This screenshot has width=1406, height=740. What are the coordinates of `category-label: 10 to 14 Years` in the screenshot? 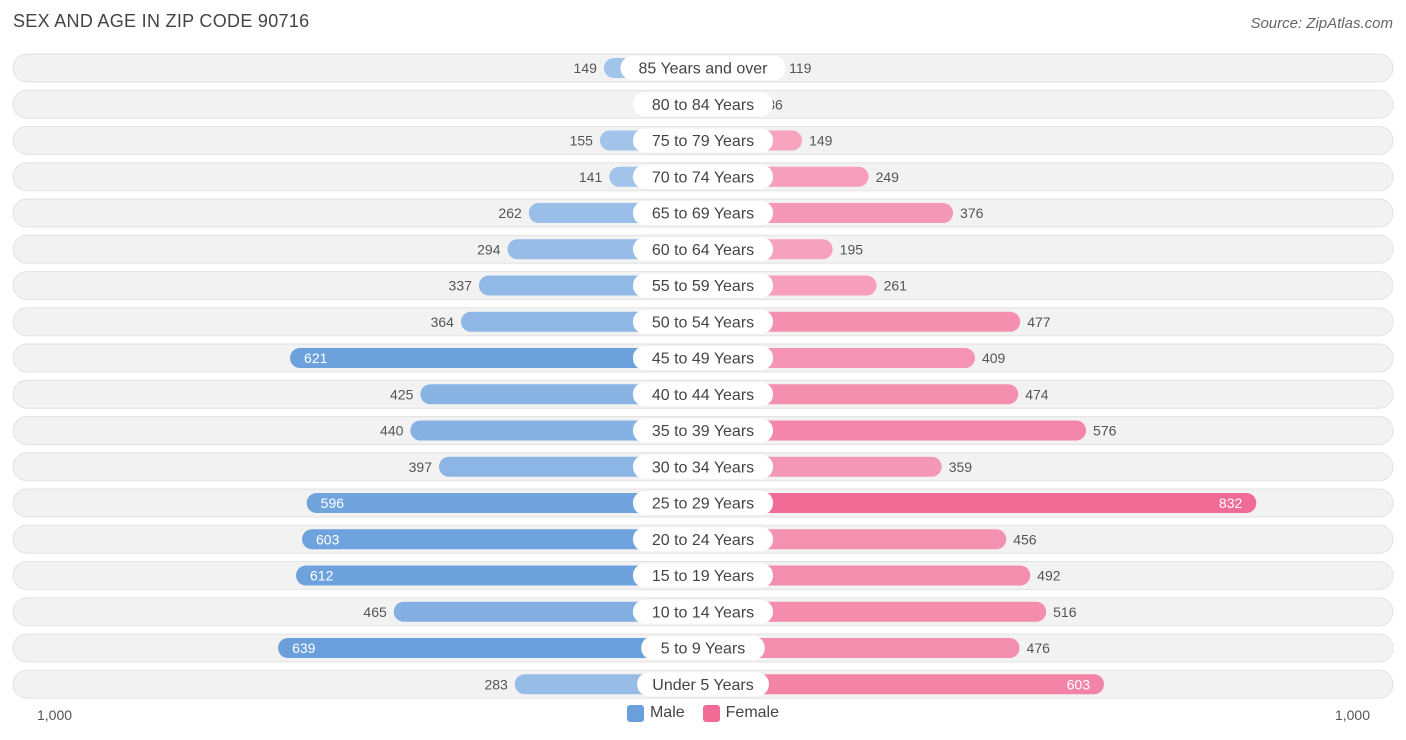 It's located at (703, 612).